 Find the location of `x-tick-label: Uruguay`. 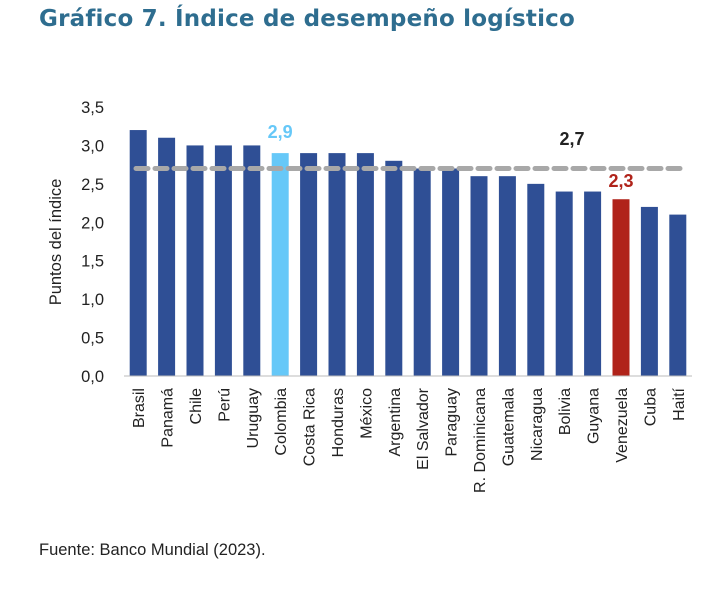

x-tick-label: Uruguay is located at coordinates (253, 418).